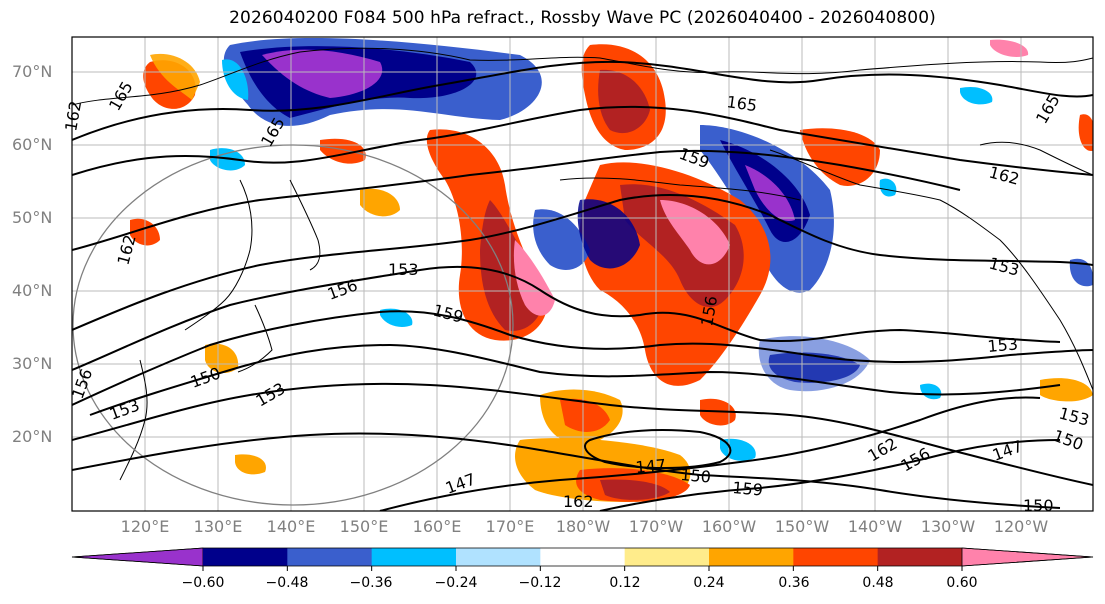 This screenshot has width=1105, height=604. Describe the element at coordinates (364, 526) in the screenshot. I see `lon-label: 150°E` at that location.